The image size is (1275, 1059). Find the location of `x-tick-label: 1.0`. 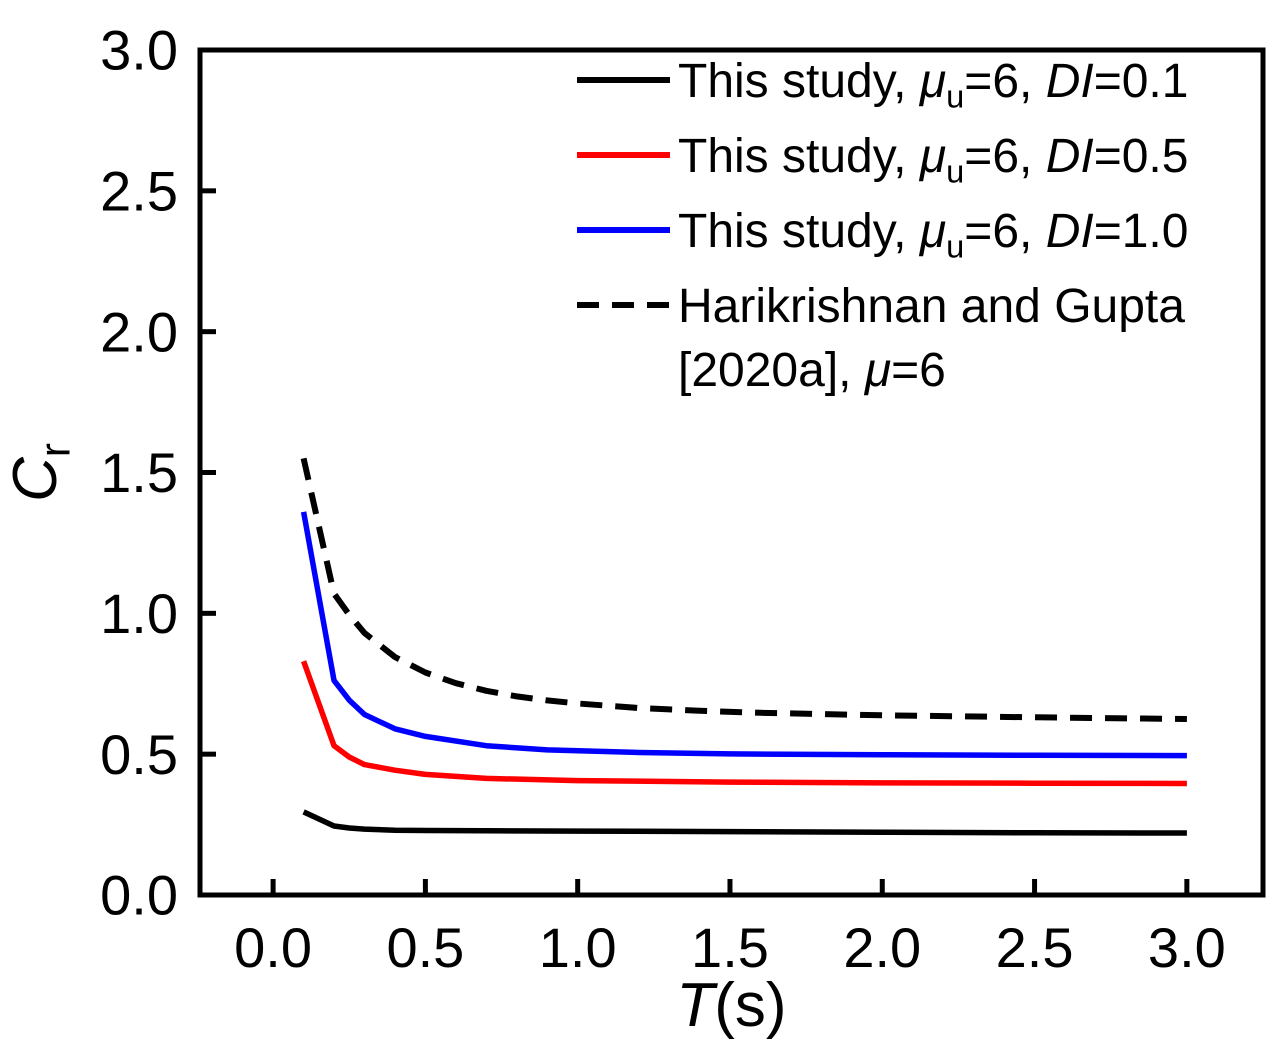

x-tick-label: 1.0 is located at coordinates (578, 947).